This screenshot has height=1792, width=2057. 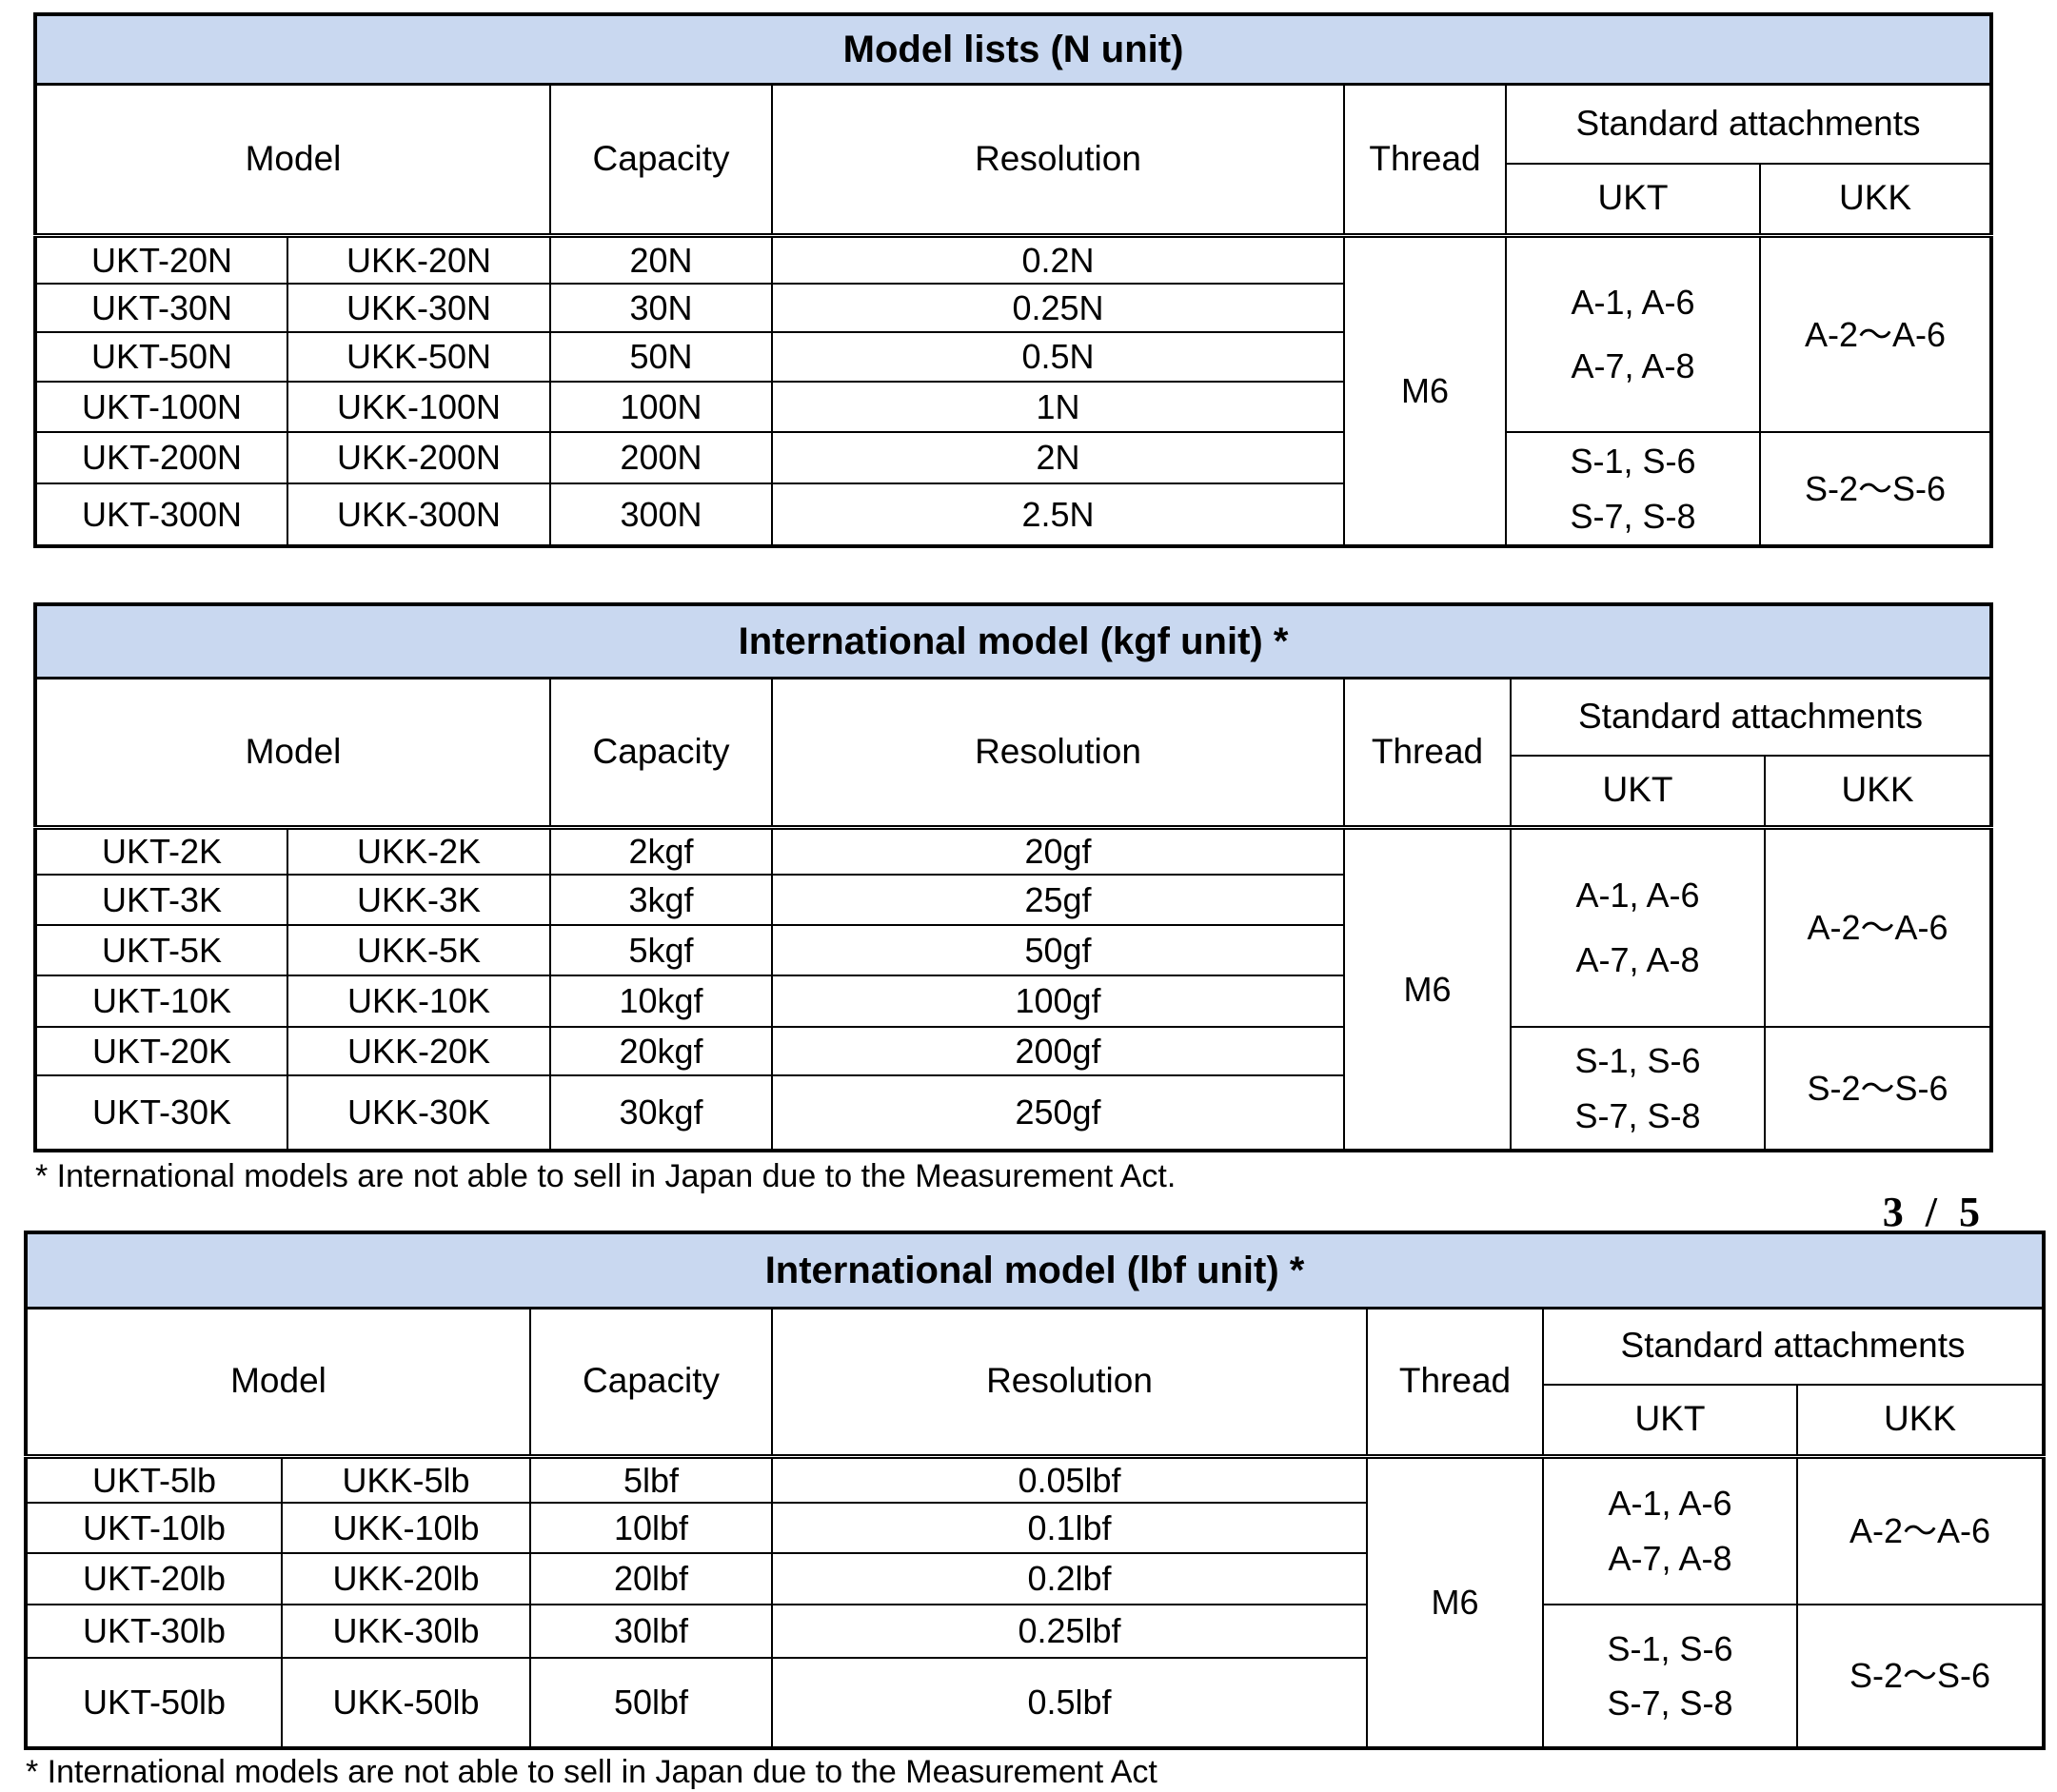 What do you see at coordinates (1058, 1001) in the screenshot?
I see `resolution-cell: 100gf` at bounding box center [1058, 1001].